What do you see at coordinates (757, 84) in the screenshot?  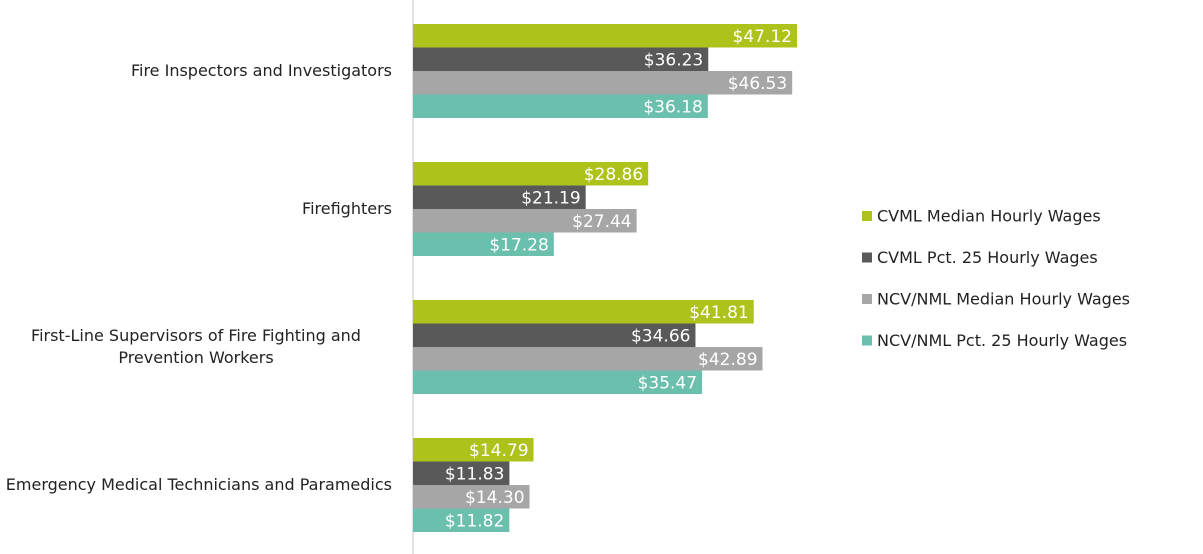 I see `value-label: $46.53` at bounding box center [757, 84].